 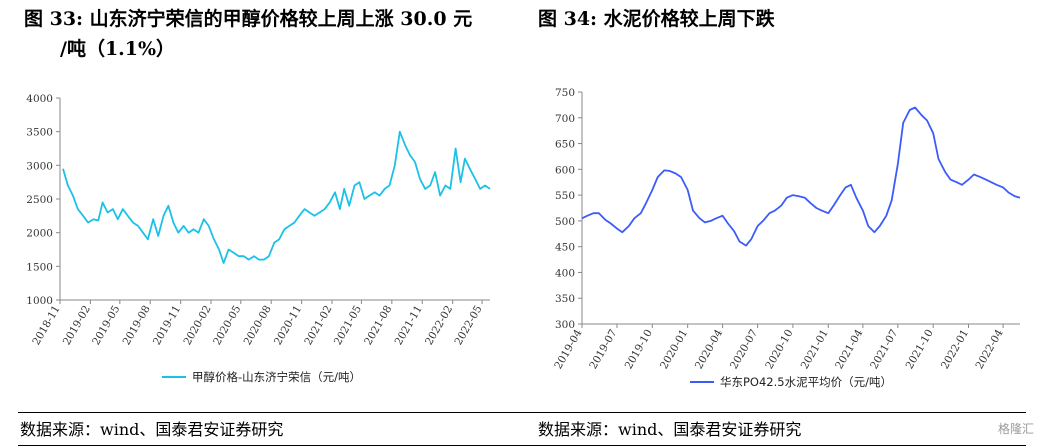 I want to click on x-tick-label: 2021-11, so click(x=409, y=326).